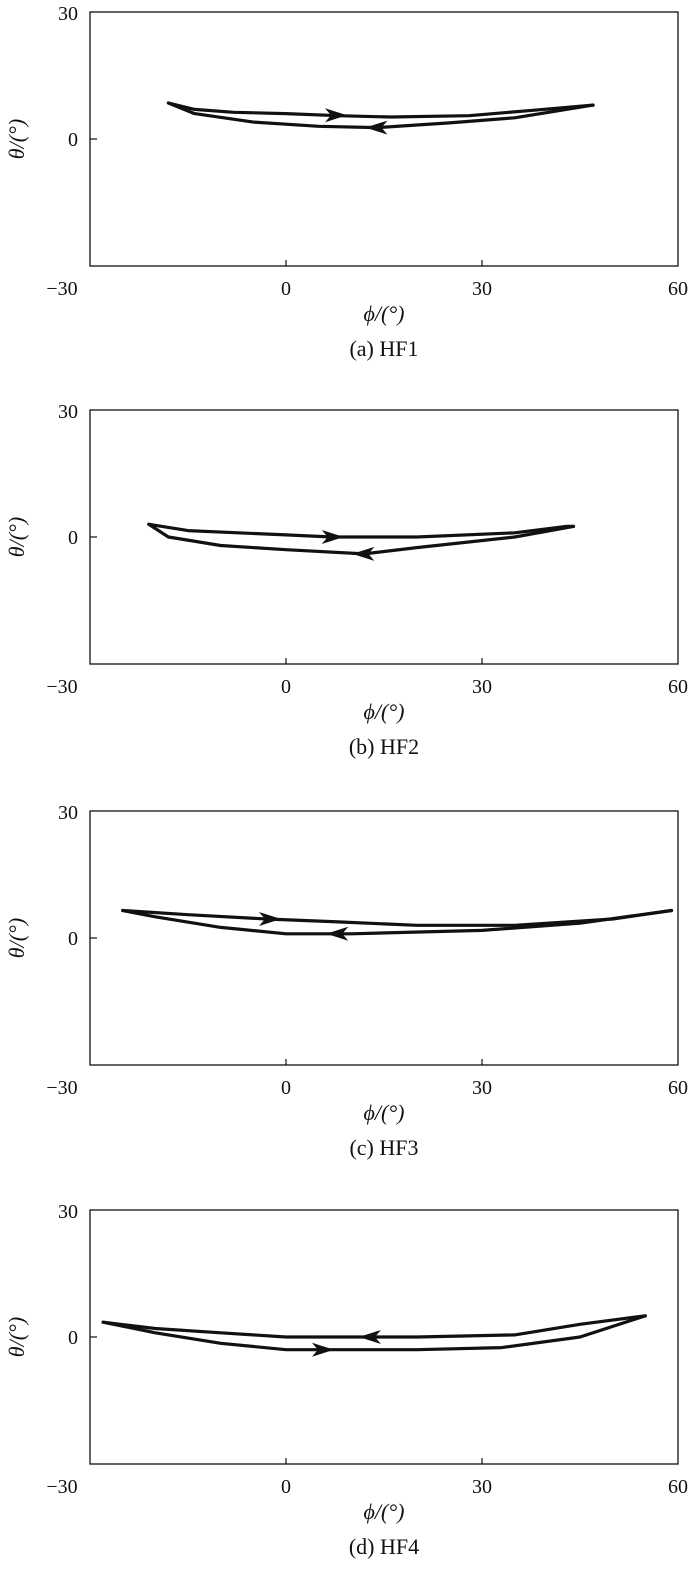 This screenshot has height=1589, width=700. What do you see at coordinates (383, 1147) in the screenshot?
I see `subplot-caption: (c) HF3` at bounding box center [383, 1147].